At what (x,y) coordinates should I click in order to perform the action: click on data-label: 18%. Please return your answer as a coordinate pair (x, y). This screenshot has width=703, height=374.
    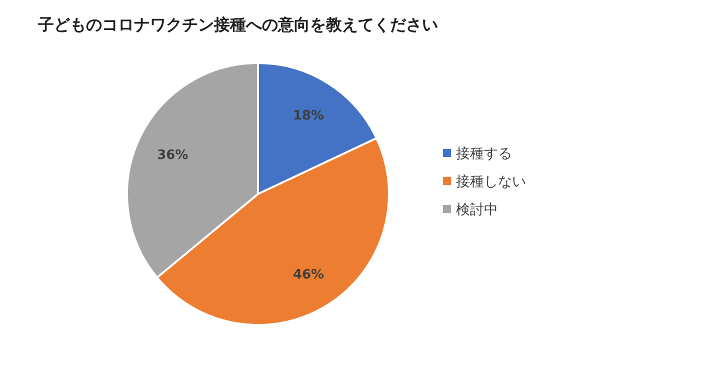
    Looking at the image, I should click on (308, 116).